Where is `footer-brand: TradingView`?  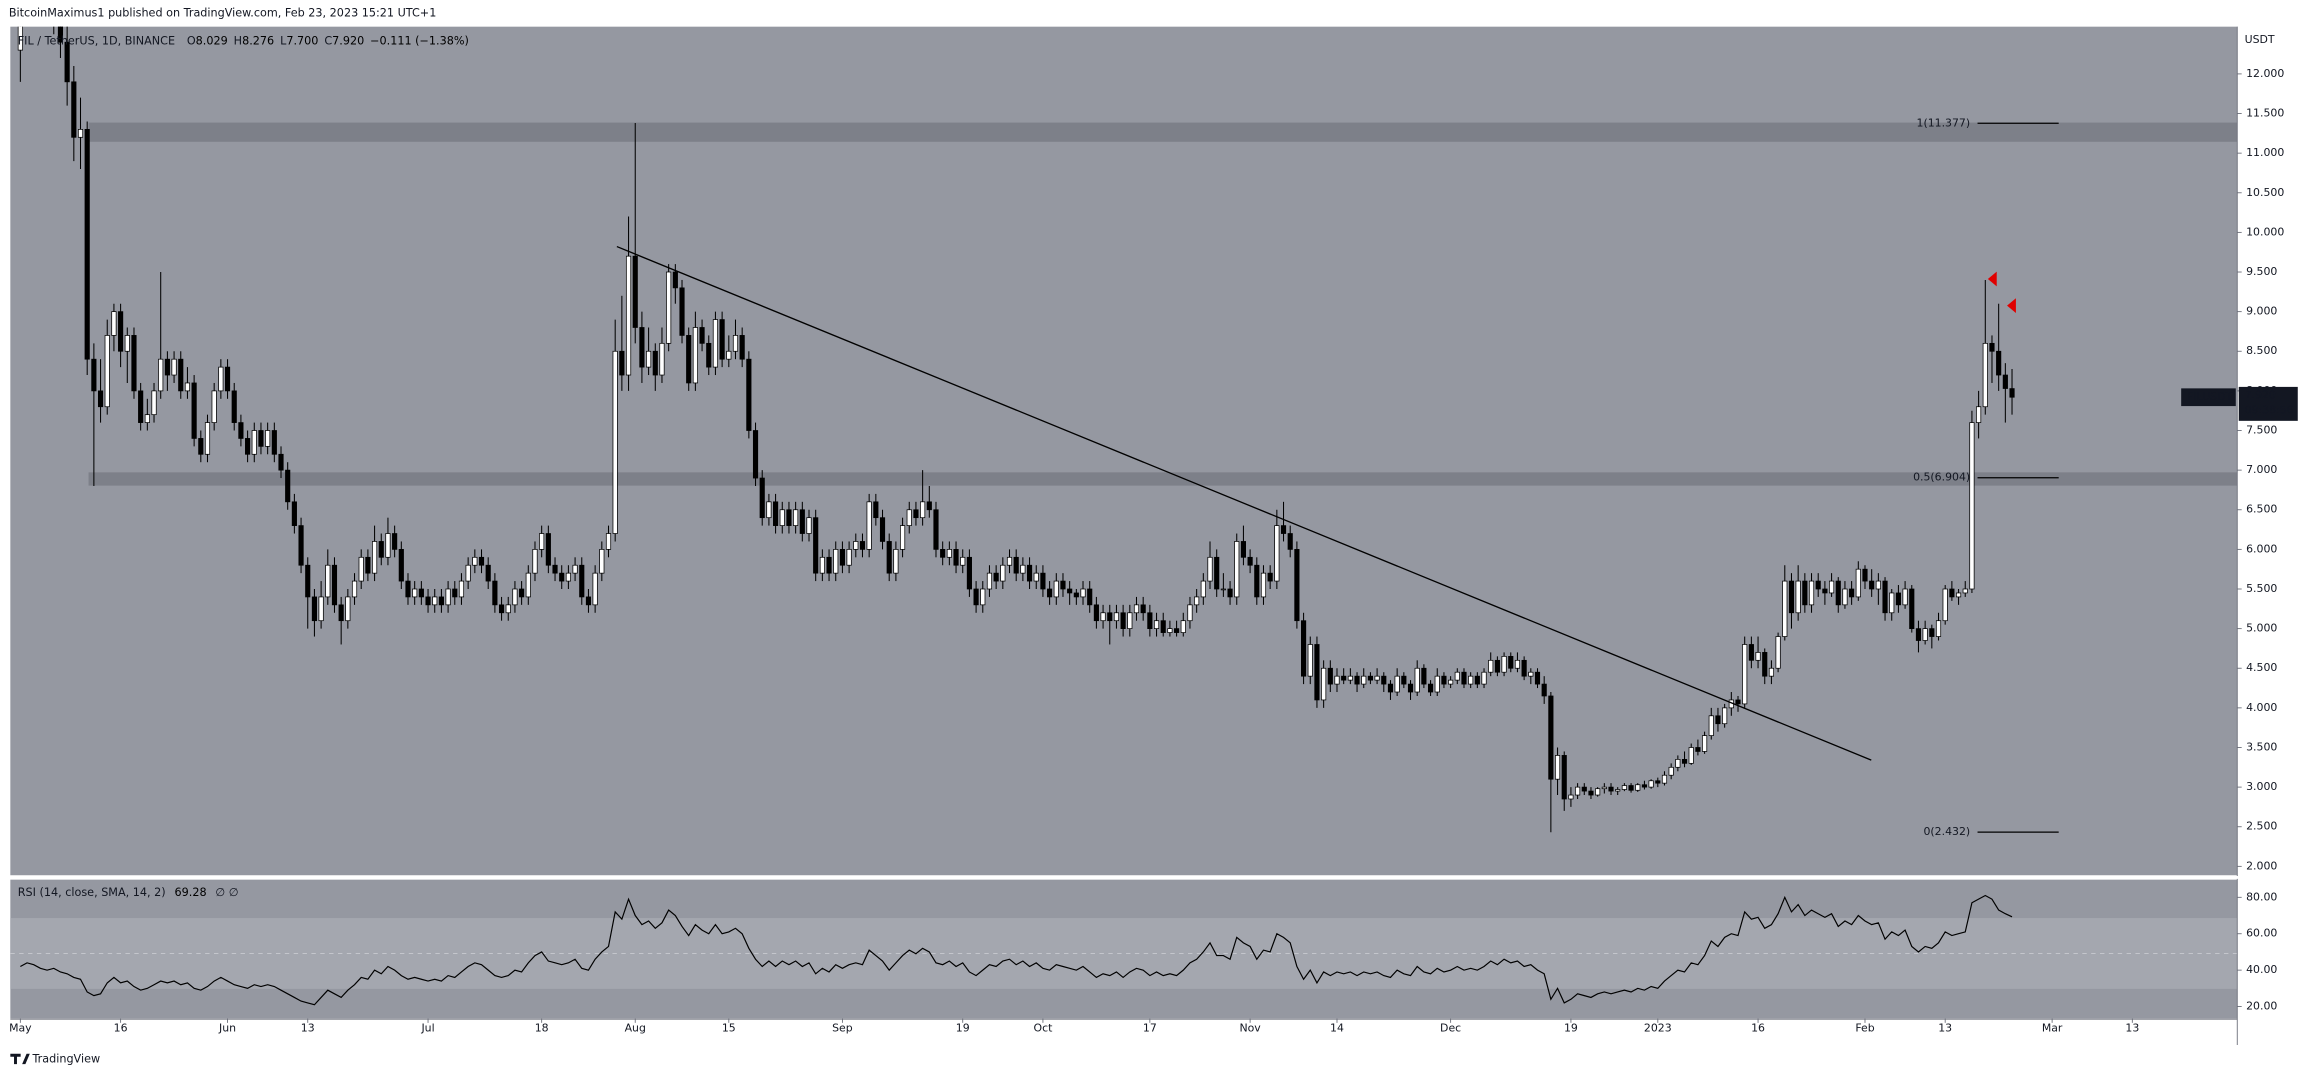 footer-brand: TradingView is located at coordinates (65, 1059).